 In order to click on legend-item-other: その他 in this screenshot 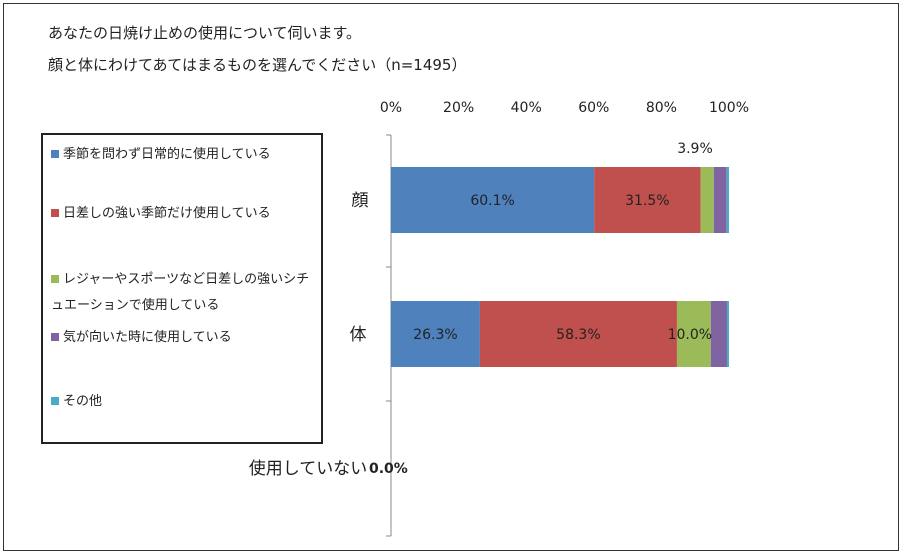, I will do `click(185, 402)`.